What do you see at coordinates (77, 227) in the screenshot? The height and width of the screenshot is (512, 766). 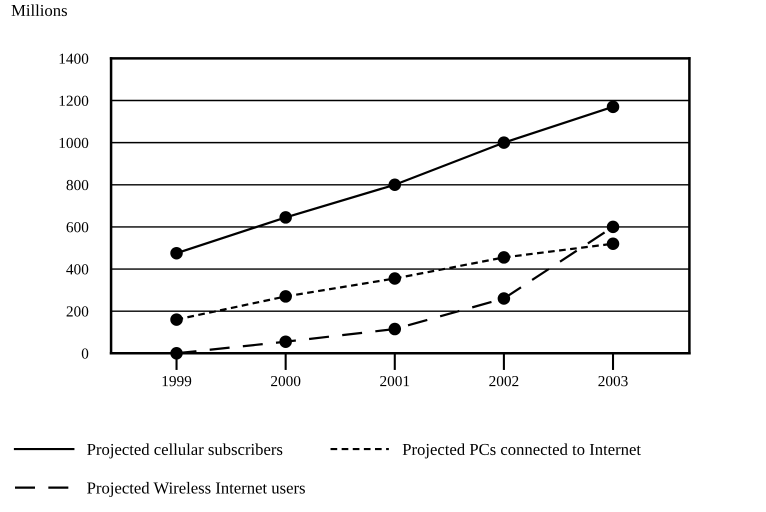 I see `y-tick-label: 600` at bounding box center [77, 227].